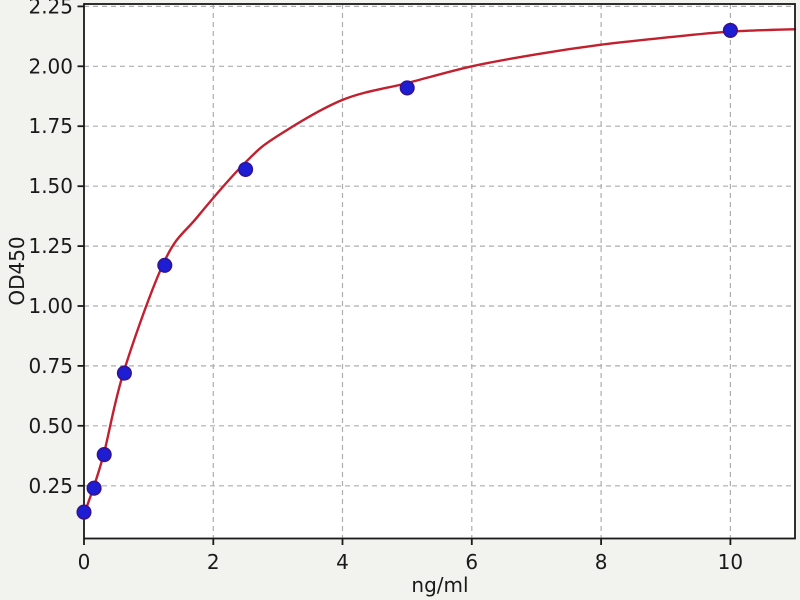 The image size is (800, 600). I want to click on y-tick-label: 1.00, so click(50, 306).